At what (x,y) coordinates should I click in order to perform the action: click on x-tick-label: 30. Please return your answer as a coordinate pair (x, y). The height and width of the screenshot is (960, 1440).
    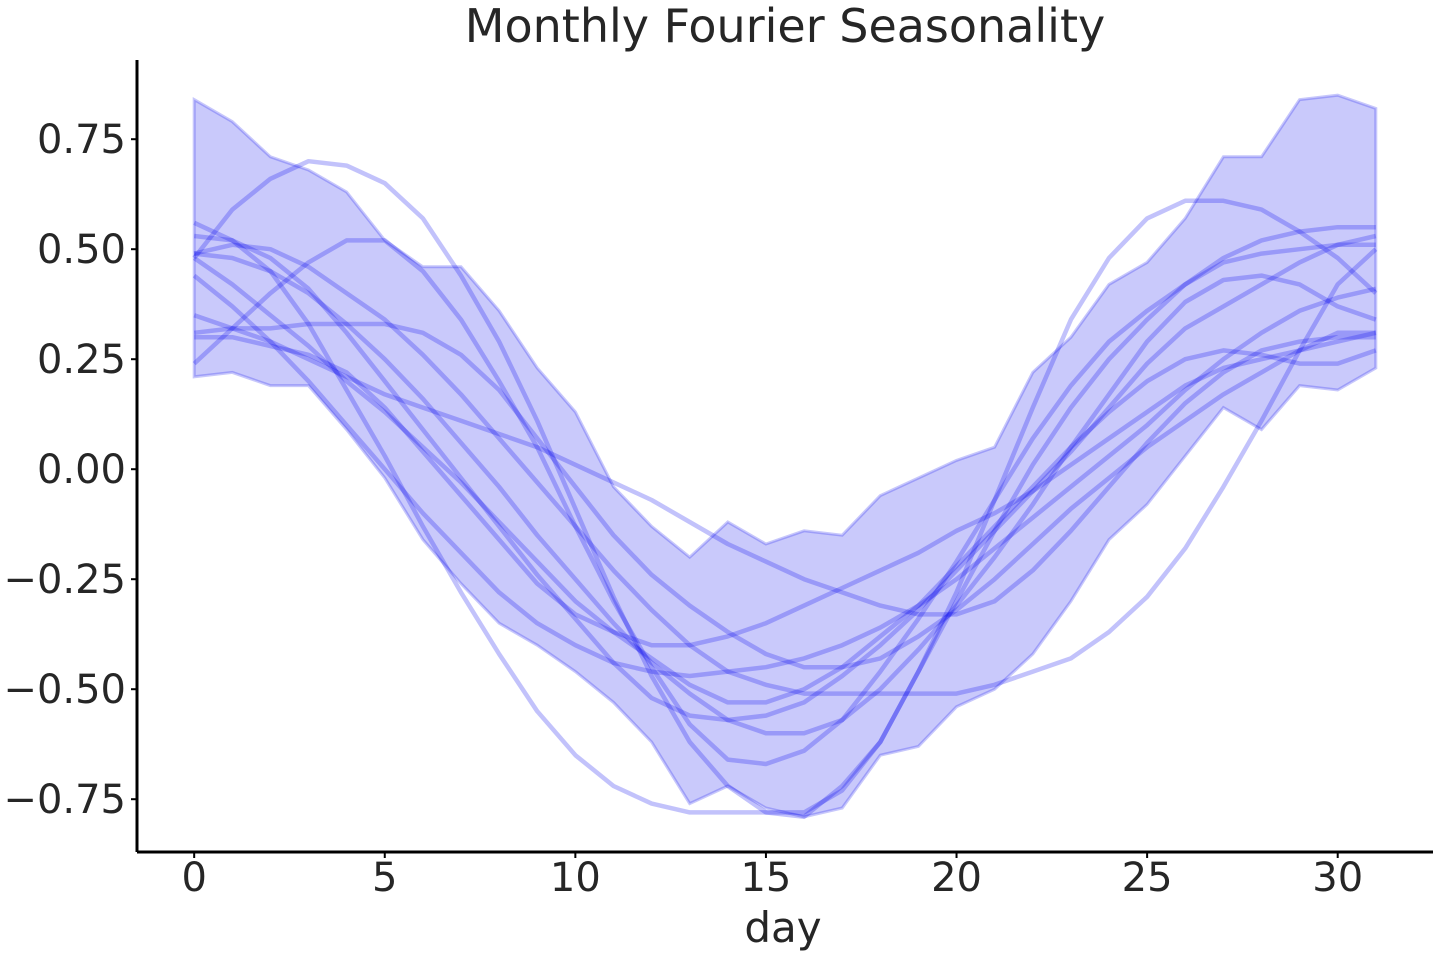
    Looking at the image, I should click on (1337, 878).